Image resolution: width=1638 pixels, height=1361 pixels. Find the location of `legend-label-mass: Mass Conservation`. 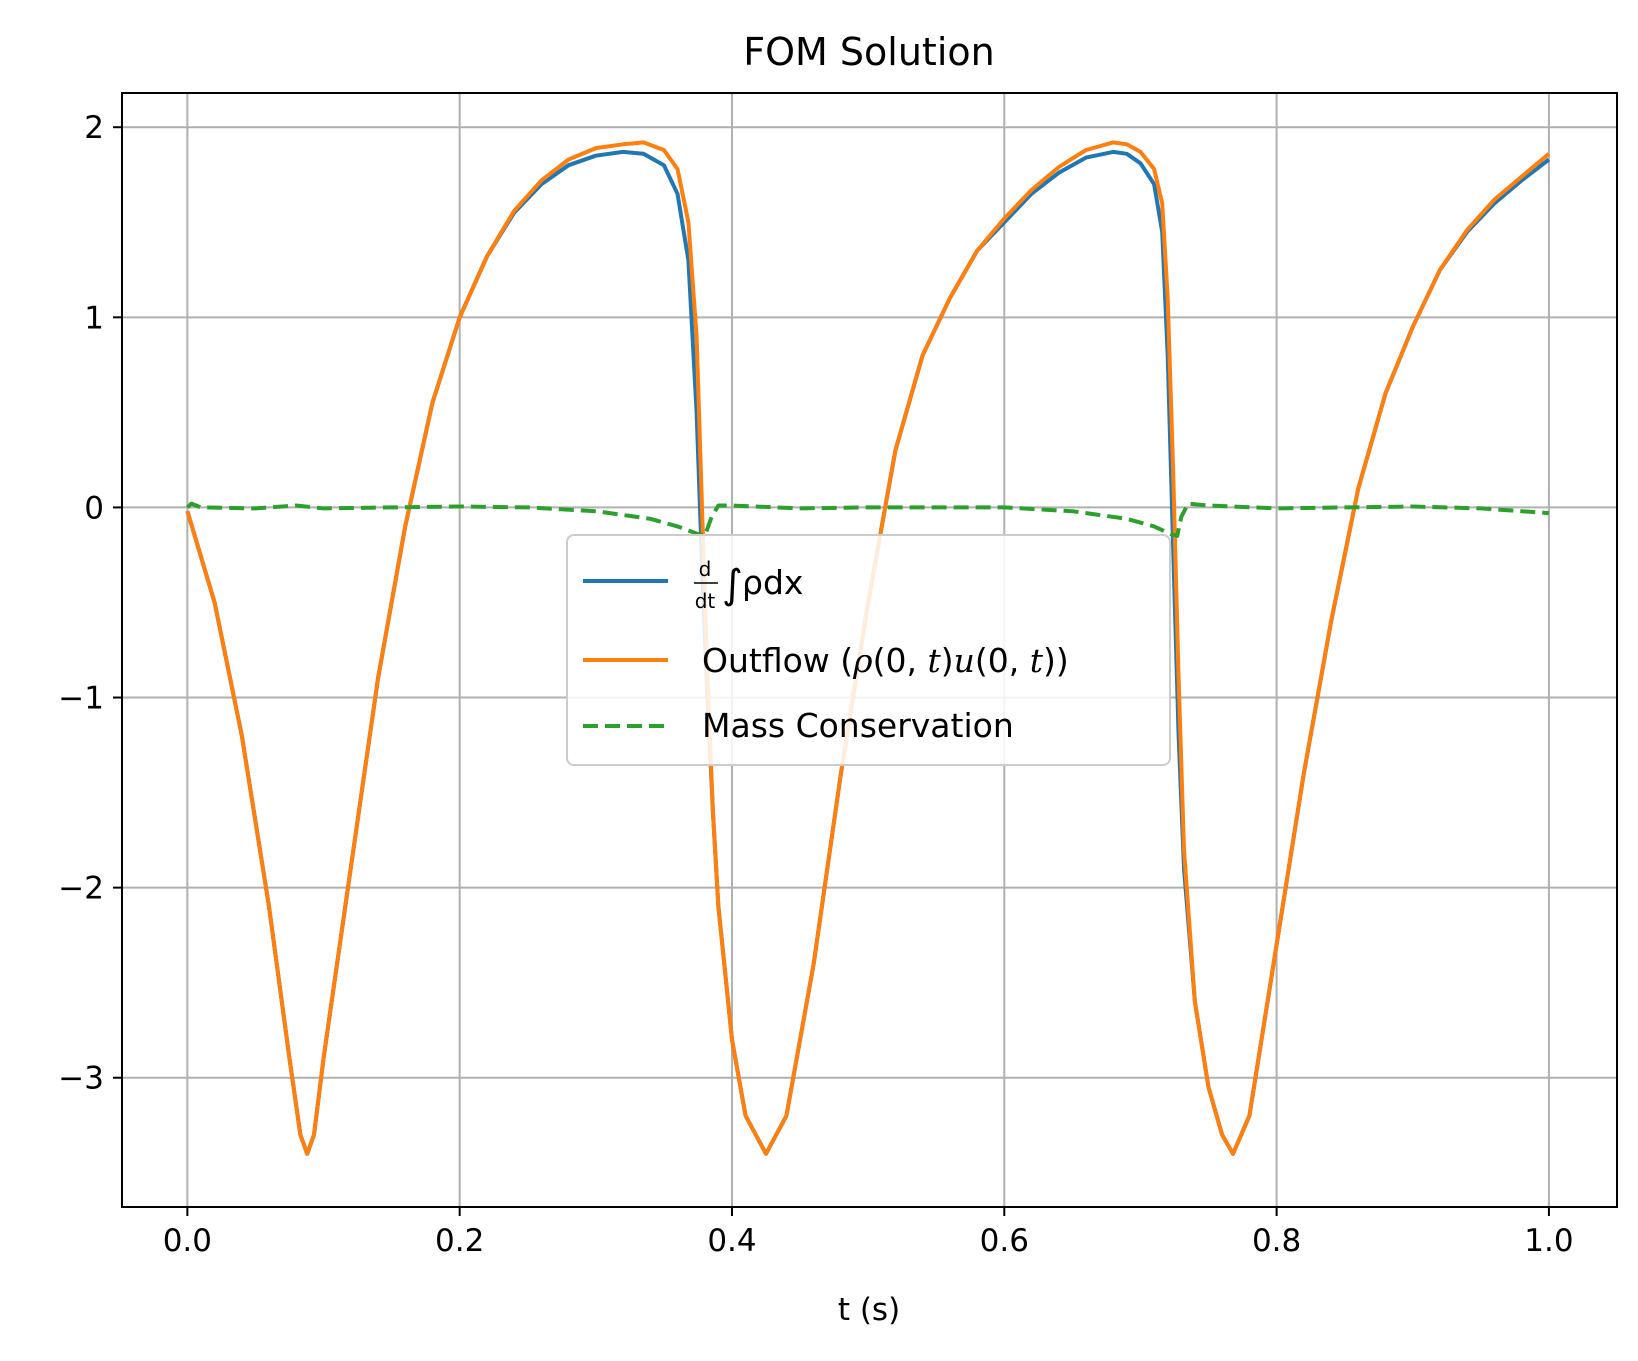

legend-label-mass: Mass Conservation is located at coordinates (858, 725).